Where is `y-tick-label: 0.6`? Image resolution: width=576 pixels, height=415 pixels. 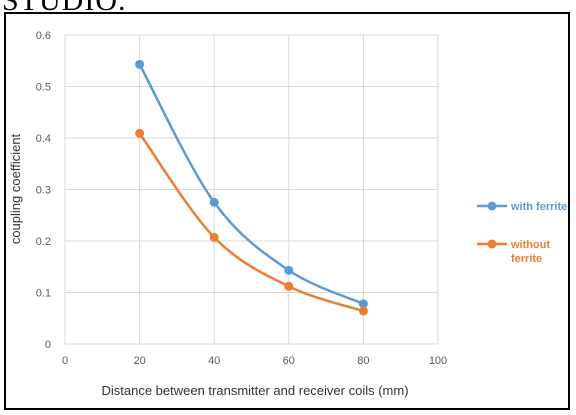
y-tick-label: 0.6 is located at coordinates (43, 36).